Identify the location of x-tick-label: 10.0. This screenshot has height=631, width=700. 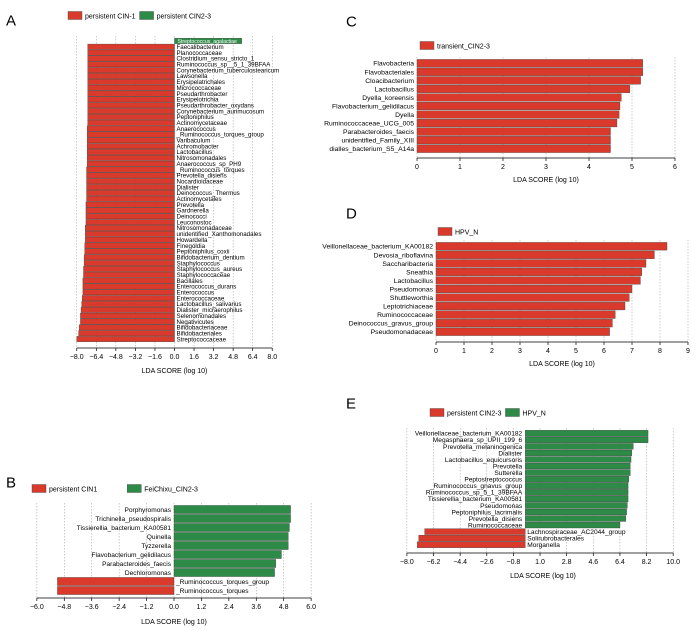
(673, 562).